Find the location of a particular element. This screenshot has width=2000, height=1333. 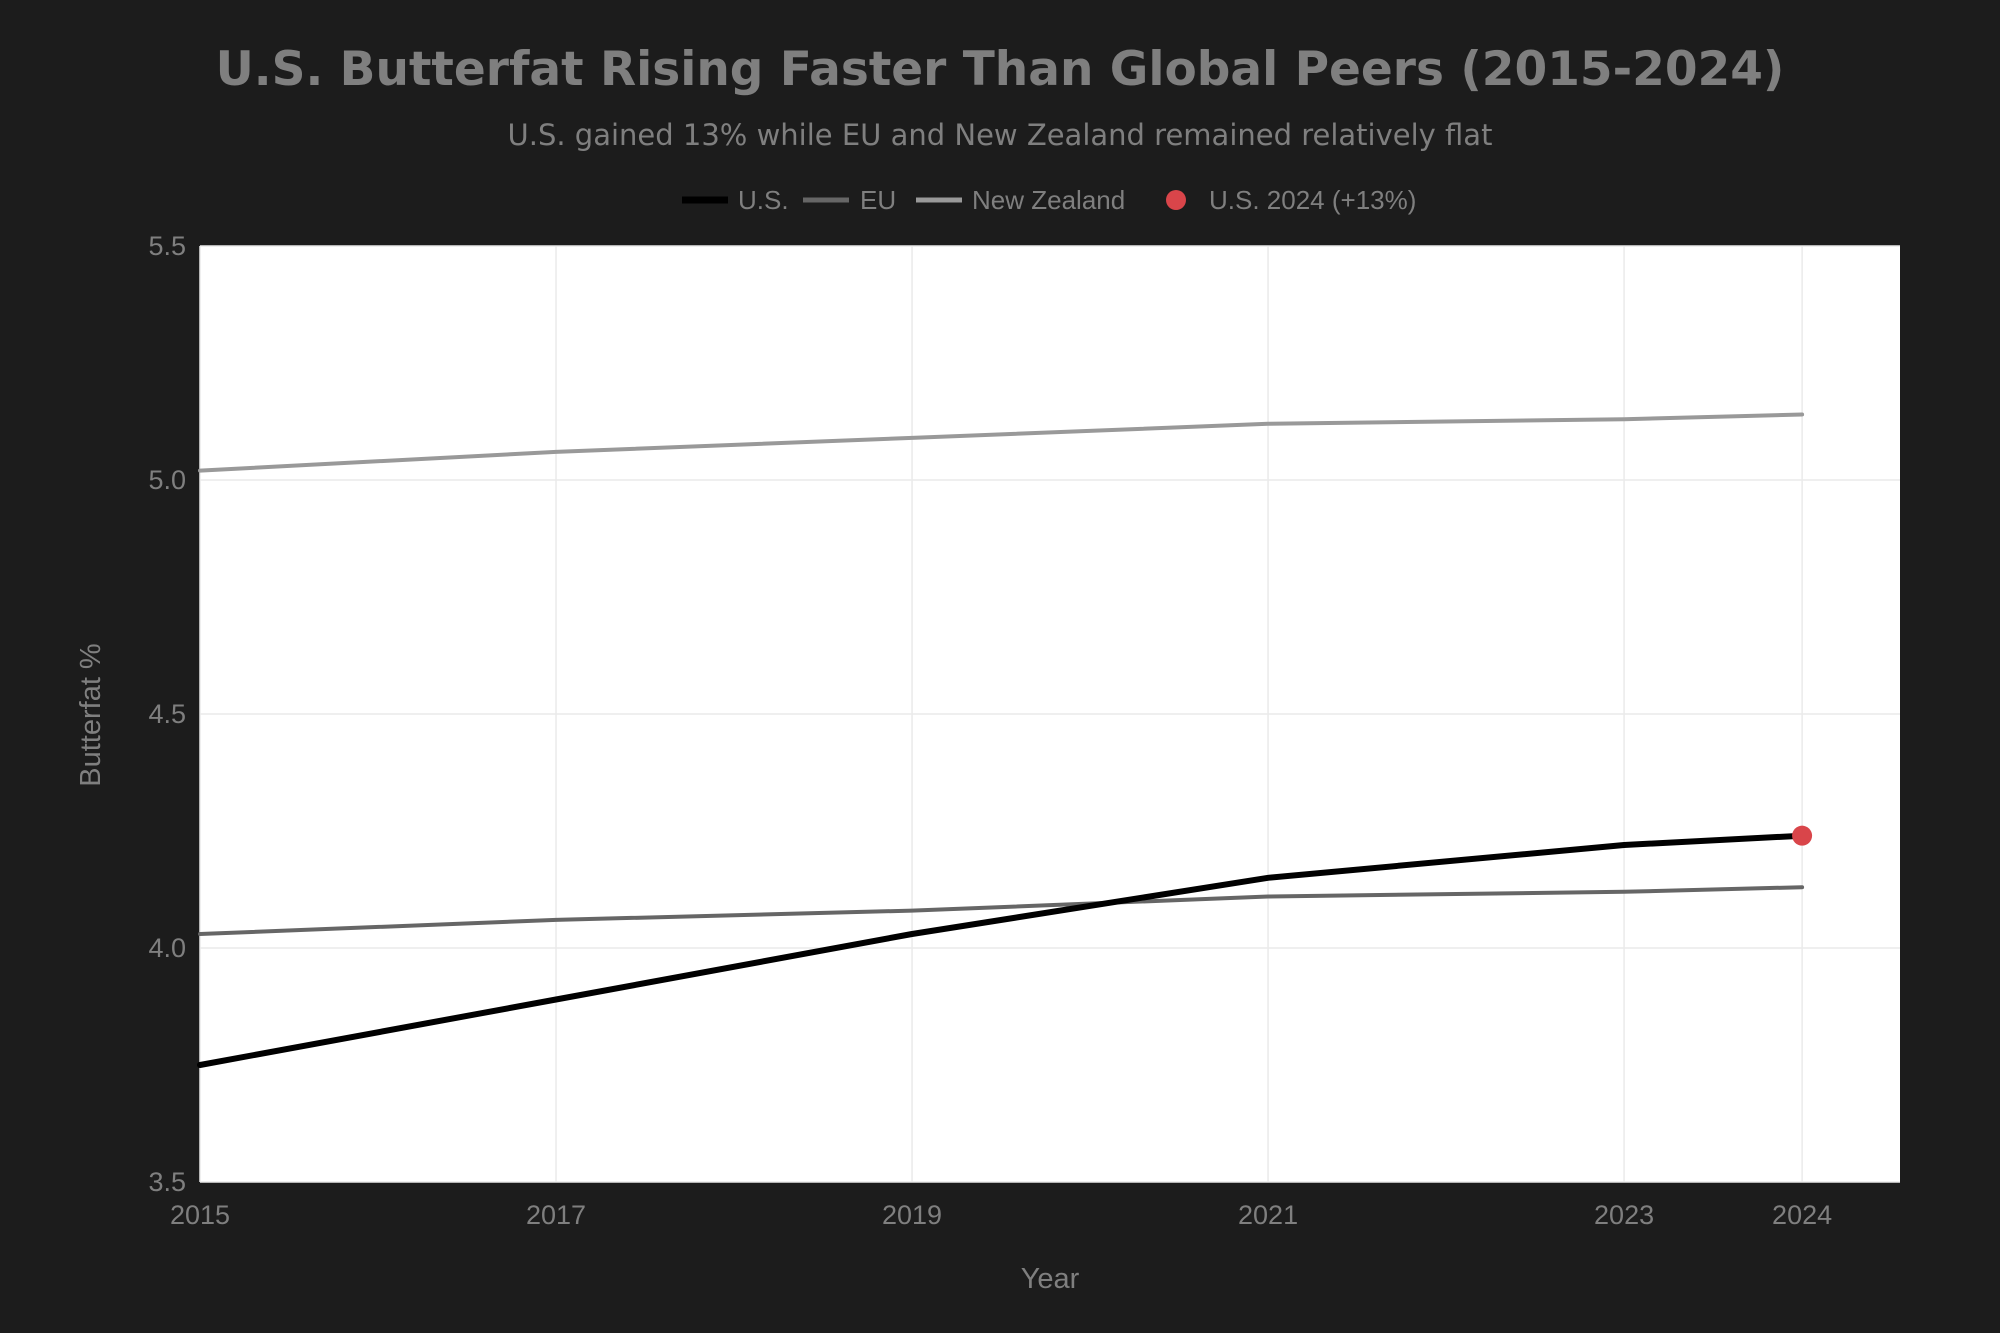

x-tick-label: 2023 is located at coordinates (1624, 1215).